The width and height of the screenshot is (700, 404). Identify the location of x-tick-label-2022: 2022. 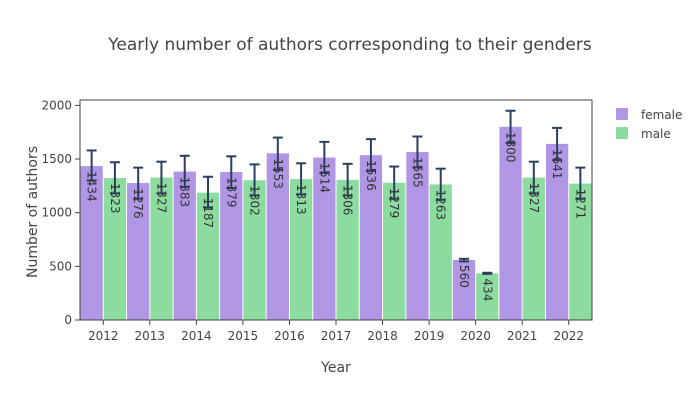
(568, 336).